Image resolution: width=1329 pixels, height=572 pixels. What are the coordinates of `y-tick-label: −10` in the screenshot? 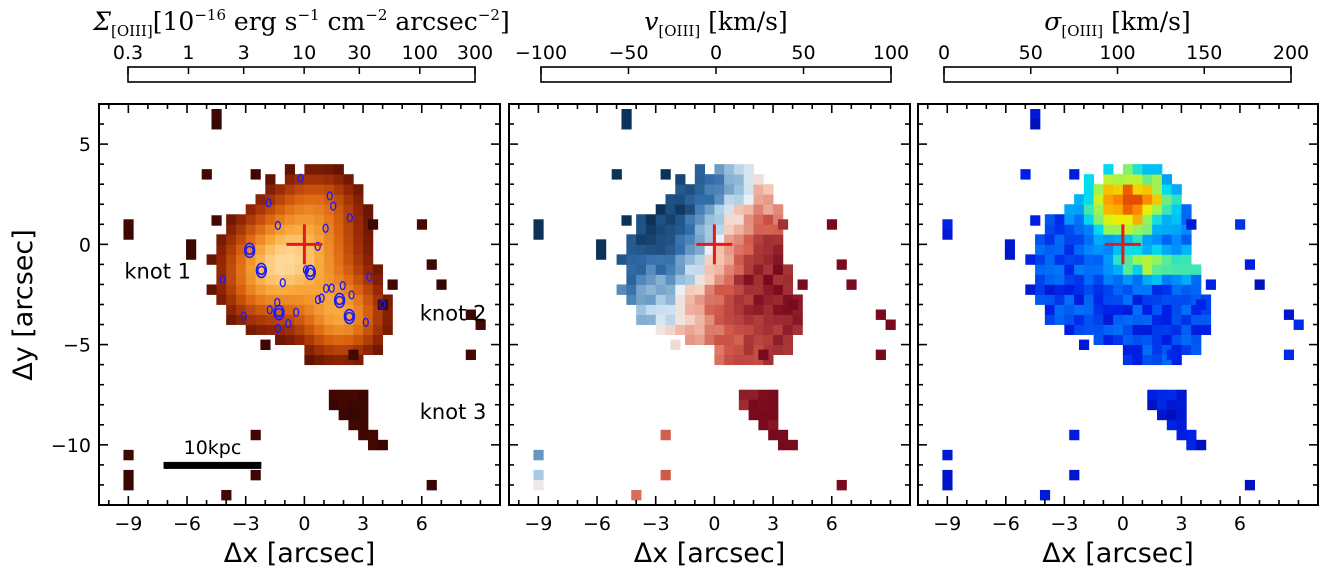 It's located at (71, 446).